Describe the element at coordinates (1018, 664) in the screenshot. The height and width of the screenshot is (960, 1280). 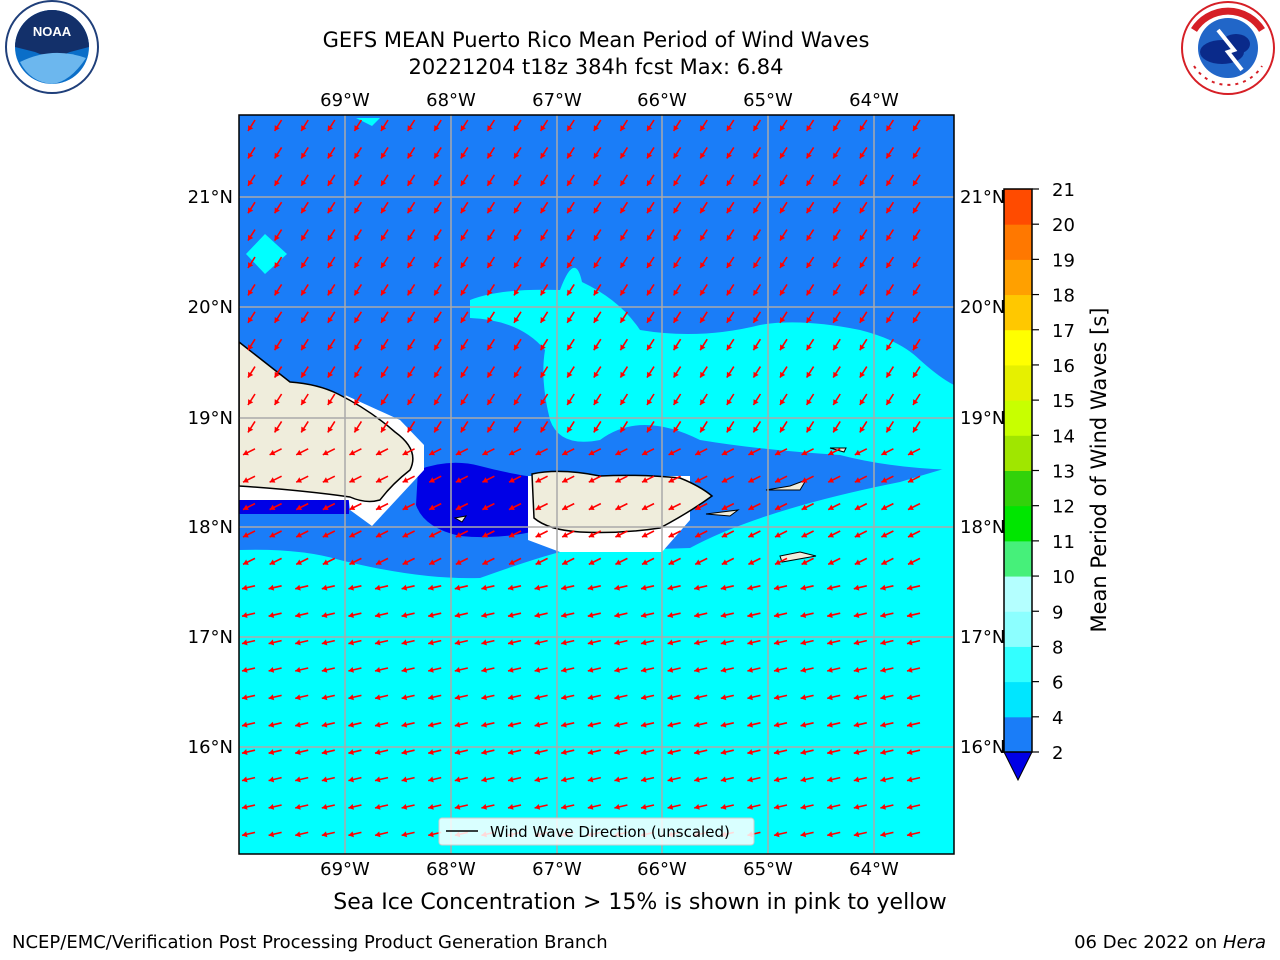
I see `colorbar-segment` at that location.